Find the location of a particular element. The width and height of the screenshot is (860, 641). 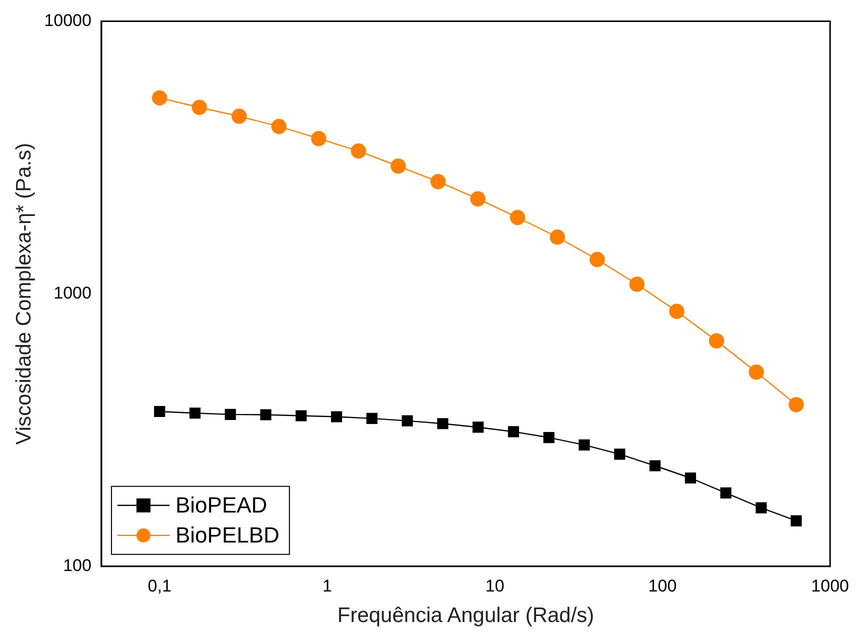

x-axis-title: Frequência Angular (Rad/s) is located at coordinates (465, 616).